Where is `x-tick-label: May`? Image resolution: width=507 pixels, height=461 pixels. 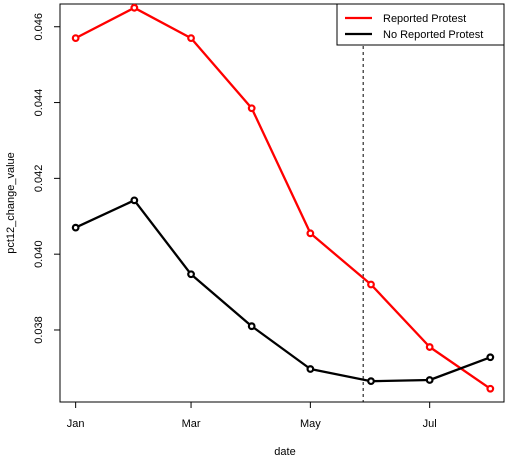 x-tick-label: May is located at coordinates (310, 424).